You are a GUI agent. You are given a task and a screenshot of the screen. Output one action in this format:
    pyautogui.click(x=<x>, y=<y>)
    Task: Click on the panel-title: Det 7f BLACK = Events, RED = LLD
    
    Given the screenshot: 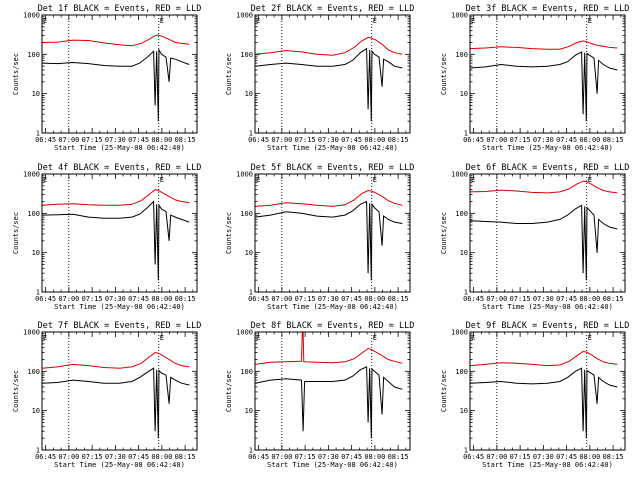 What is the action you would take?
    pyautogui.click(x=120, y=326)
    